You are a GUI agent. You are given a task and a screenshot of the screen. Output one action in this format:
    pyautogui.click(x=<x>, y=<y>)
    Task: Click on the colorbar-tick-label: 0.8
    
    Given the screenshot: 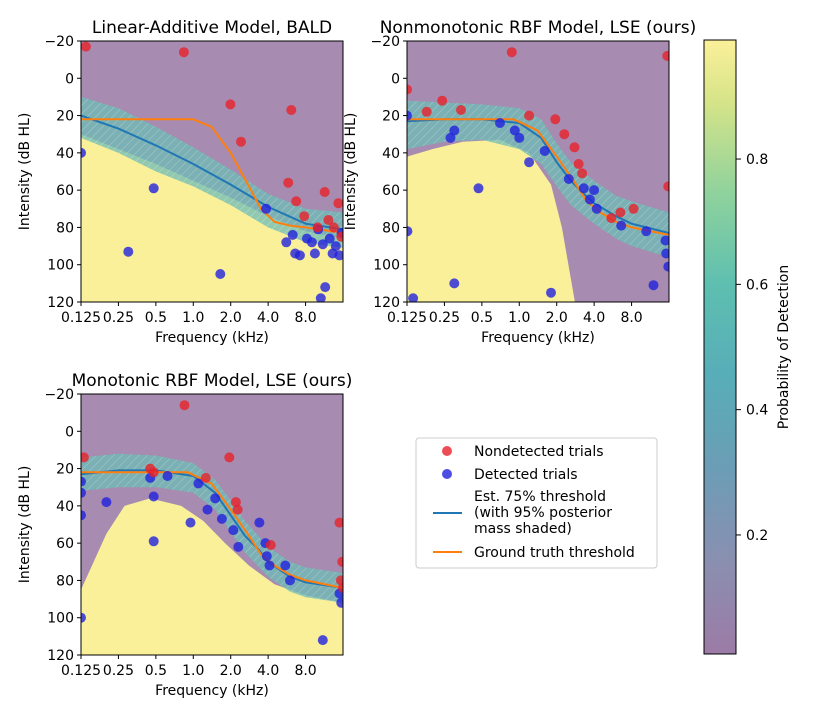 What is the action you would take?
    pyautogui.click(x=757, y=160)
    